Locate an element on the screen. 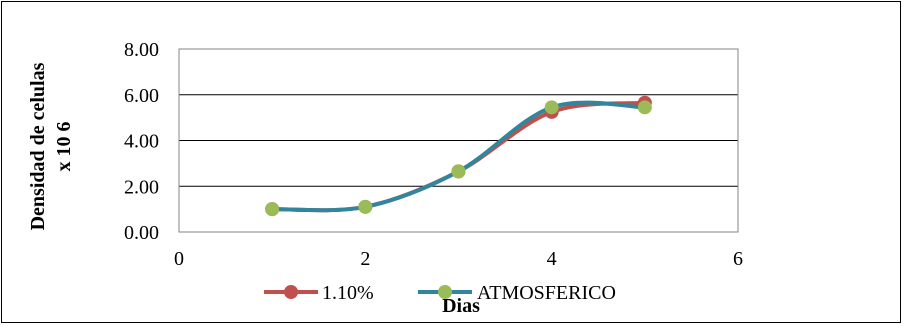  y-tick-label: 8.00 is located at coordinates (141, 50).